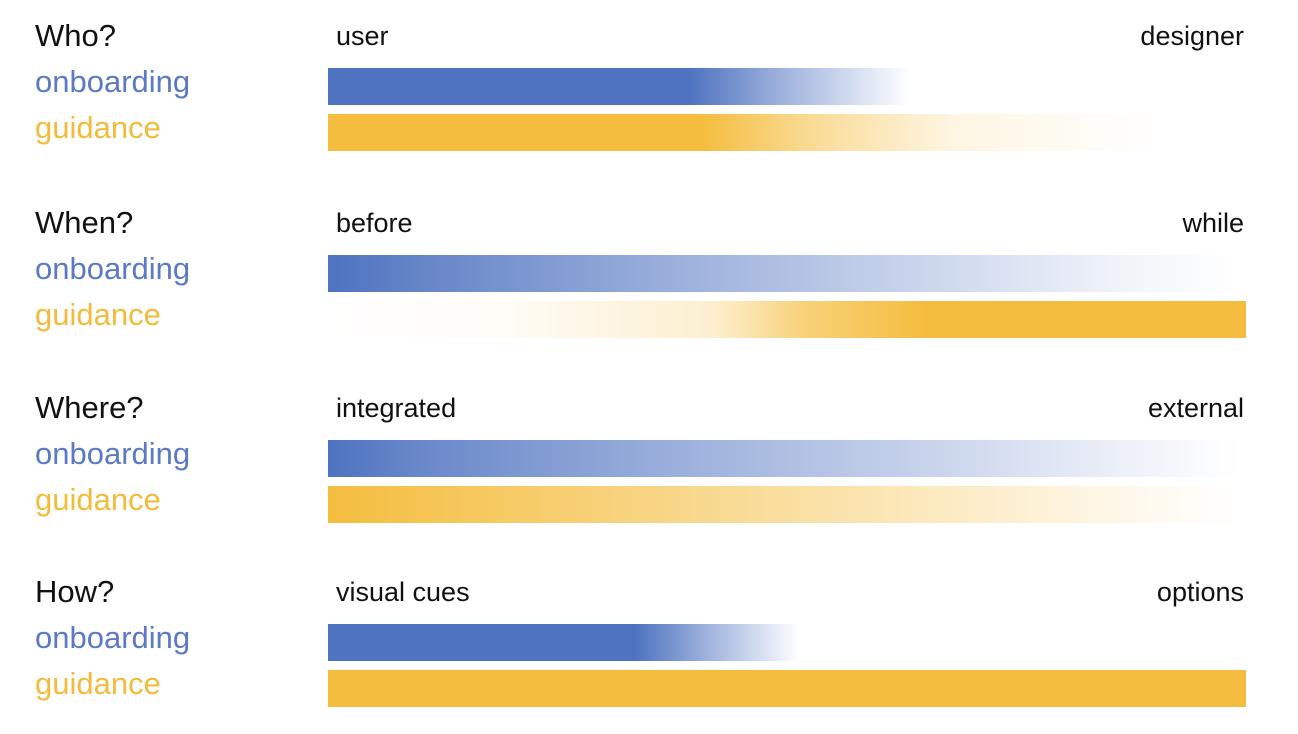 Image resolution: width=1298 pixels, height=734 pixels. I want to click on scale-right-label: options, so click(1200, 592).